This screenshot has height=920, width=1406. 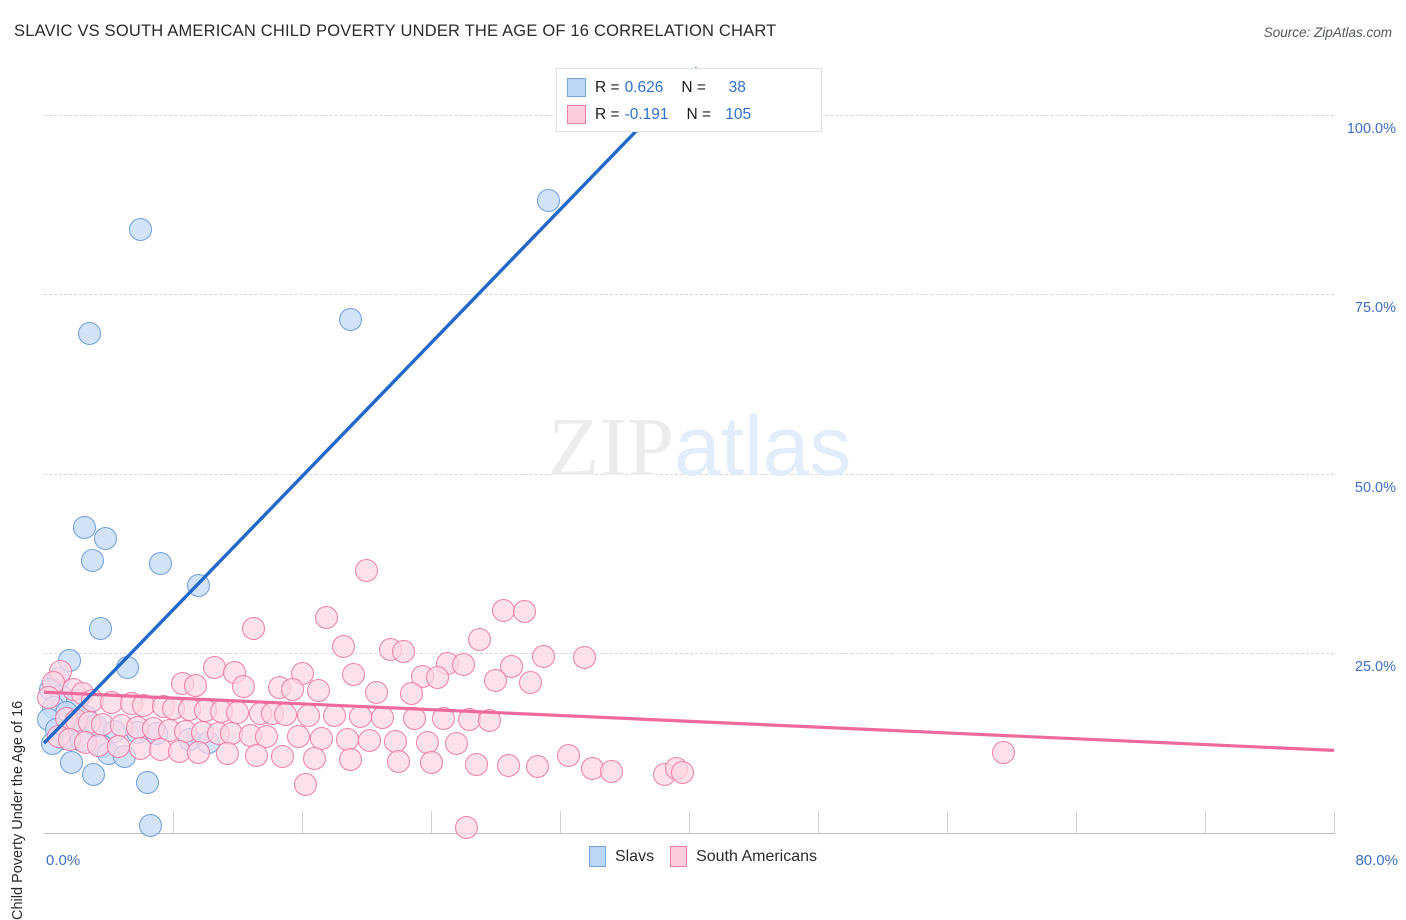 I want to click on y-axis-tick-label: 50.0%, so click(x=1375, y=487).